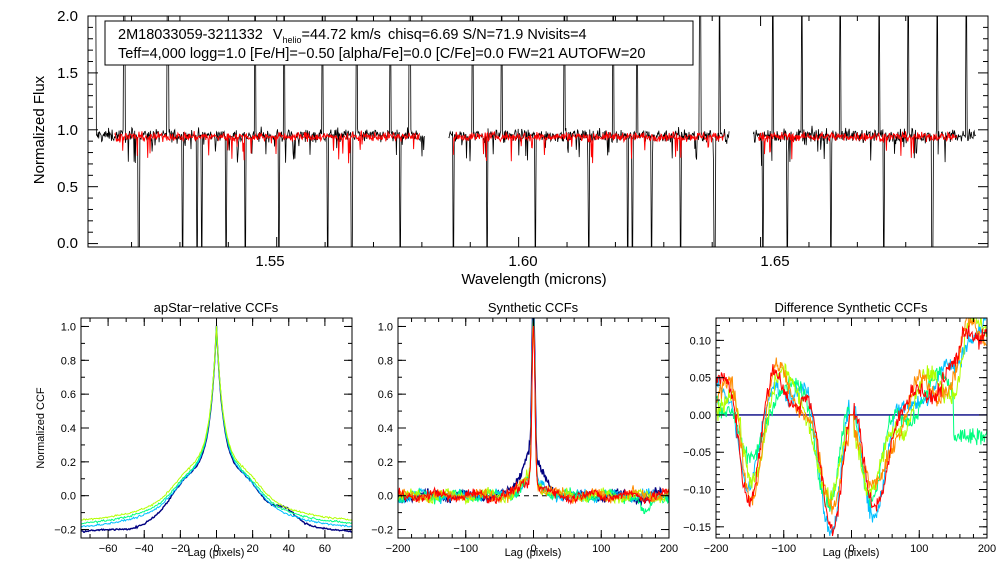  I want to click on spec-ytick-label: 2.0, so click(67, 16).